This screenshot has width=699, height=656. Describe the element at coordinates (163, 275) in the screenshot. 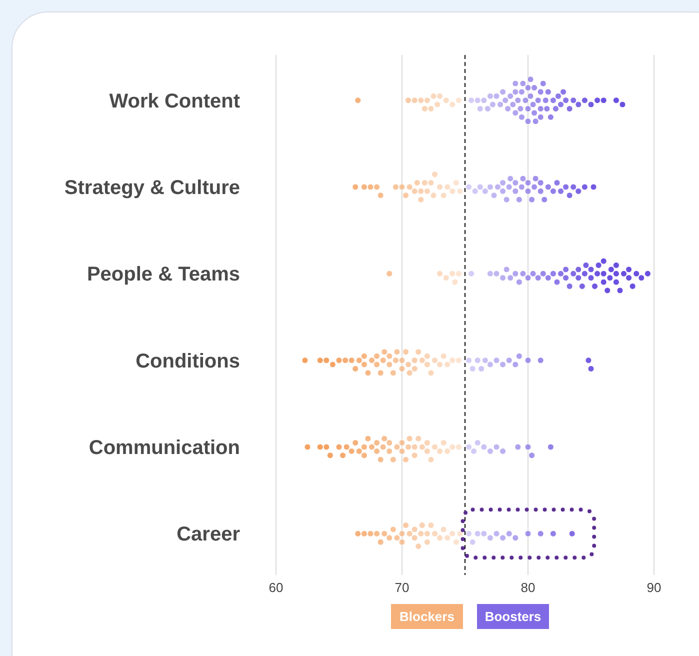

I see `y-tick-label: People & Teams` at that location.